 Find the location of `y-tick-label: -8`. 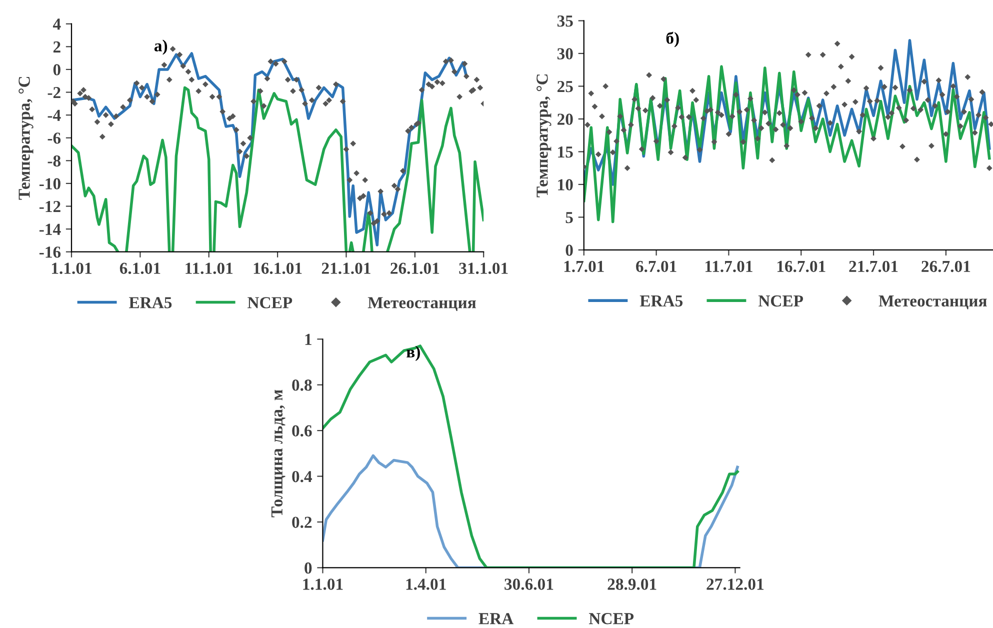

y-tick-label: -8 is located at coordinates (54, 161).